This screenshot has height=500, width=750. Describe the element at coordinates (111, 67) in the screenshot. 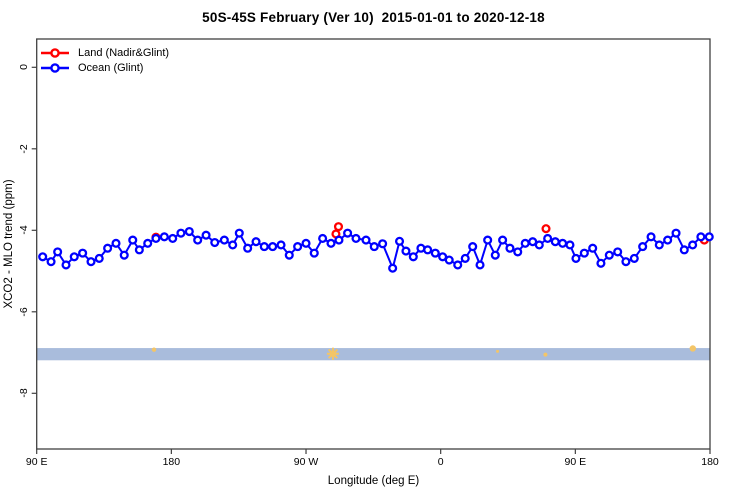

I see `legend-label-ocean: Ocean (Glint)` at that location.